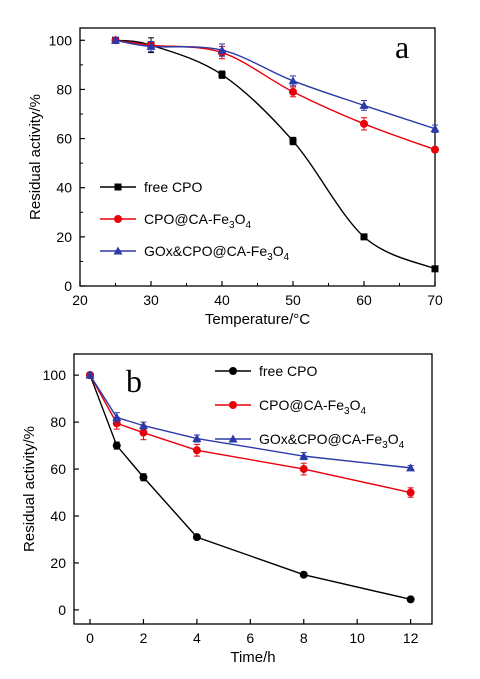 This screenshot has width=480, height=679. Describe the element at coordinates (144, 638) in the screenshot. I see `x-tick-label: 2` at that location.